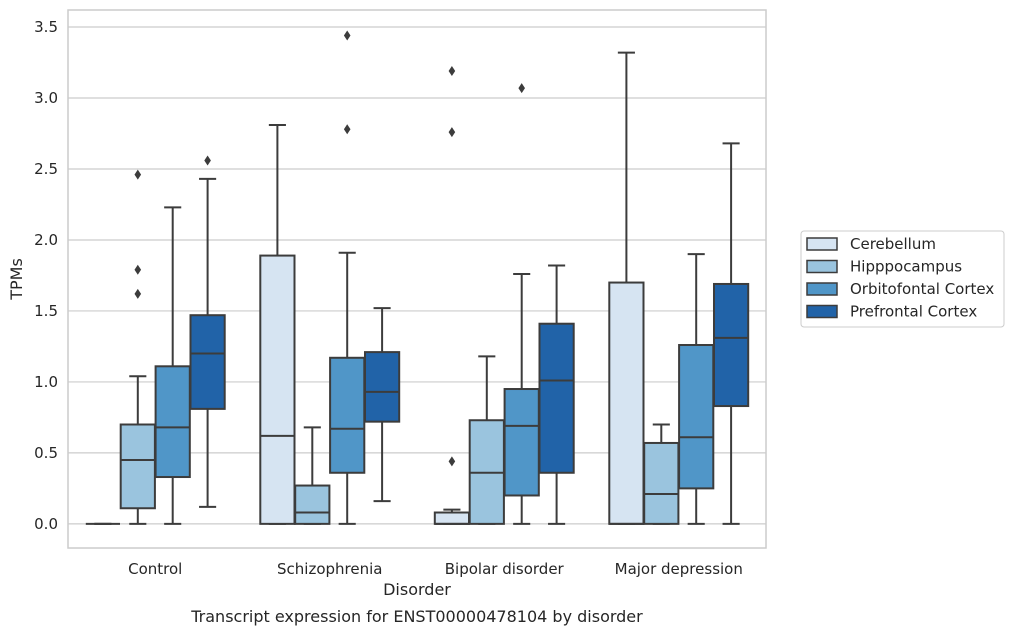 This screenshot has height=634, width=1014. What do you see at coordinates (46, 453) in the screenshot?
I see `y-tick-label: 0.5` at bounding box center [46, 453].